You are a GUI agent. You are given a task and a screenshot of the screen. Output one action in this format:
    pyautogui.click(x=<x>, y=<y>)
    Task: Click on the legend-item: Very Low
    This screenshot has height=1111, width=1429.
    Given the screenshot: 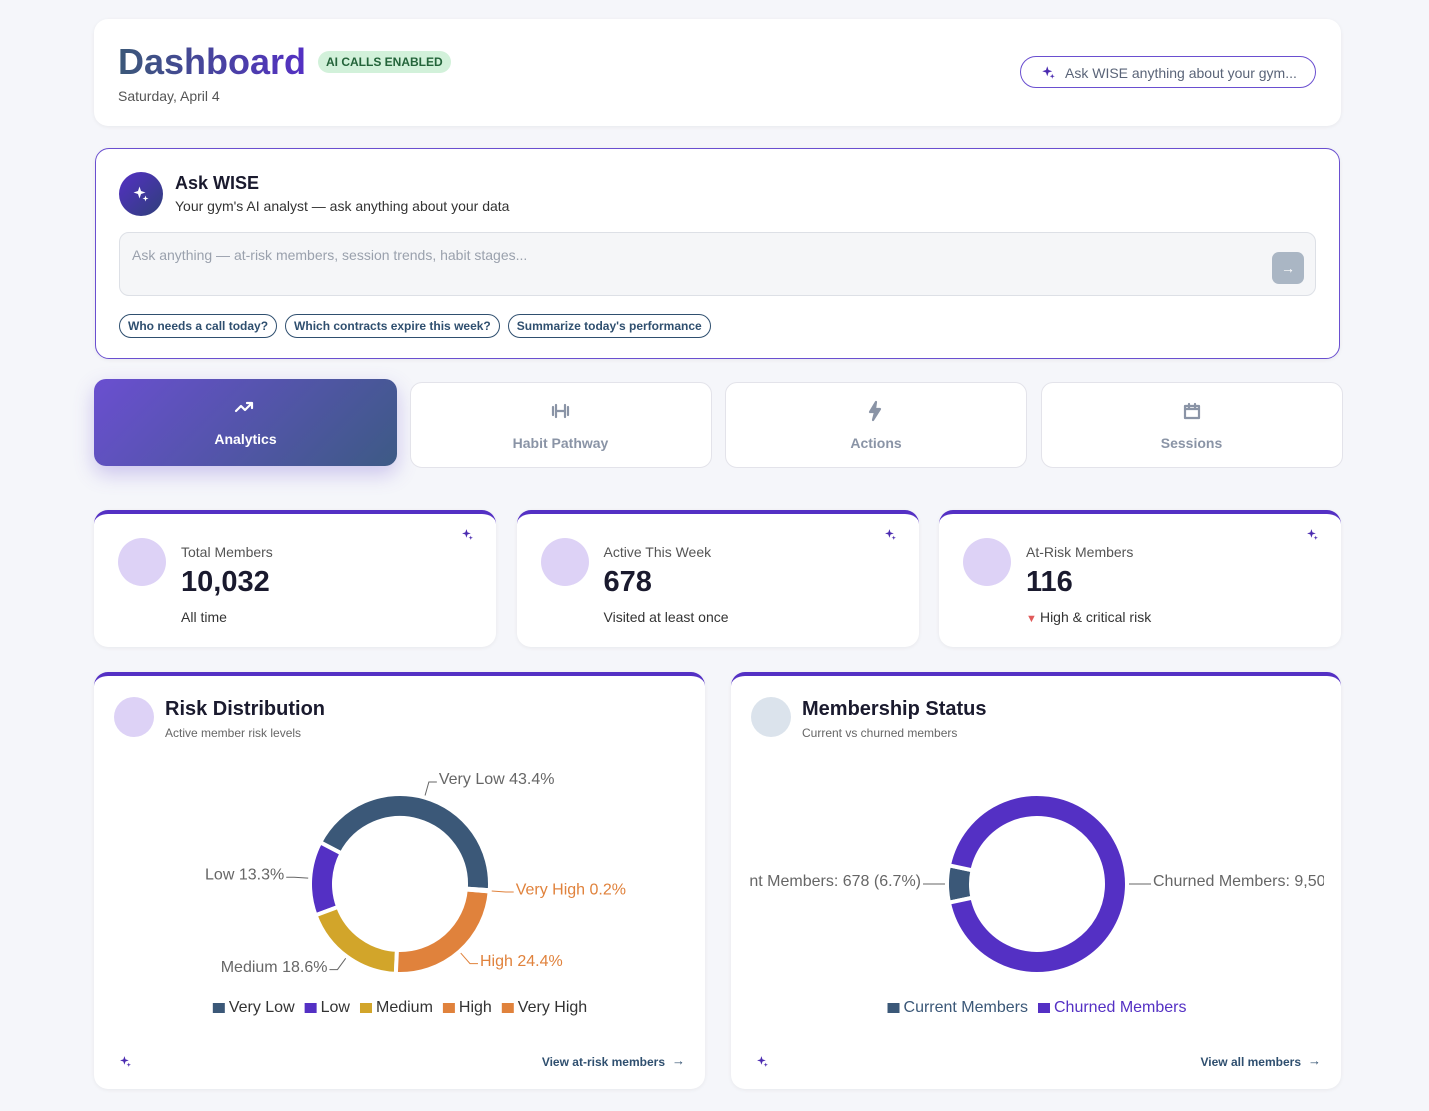 What is the action you would take?
    pyautogui.click(x=253, y=1007)
    